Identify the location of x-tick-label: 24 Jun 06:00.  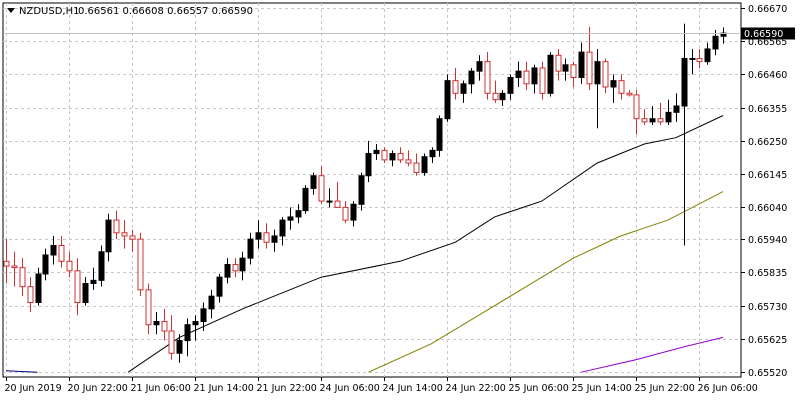
(350, 388).